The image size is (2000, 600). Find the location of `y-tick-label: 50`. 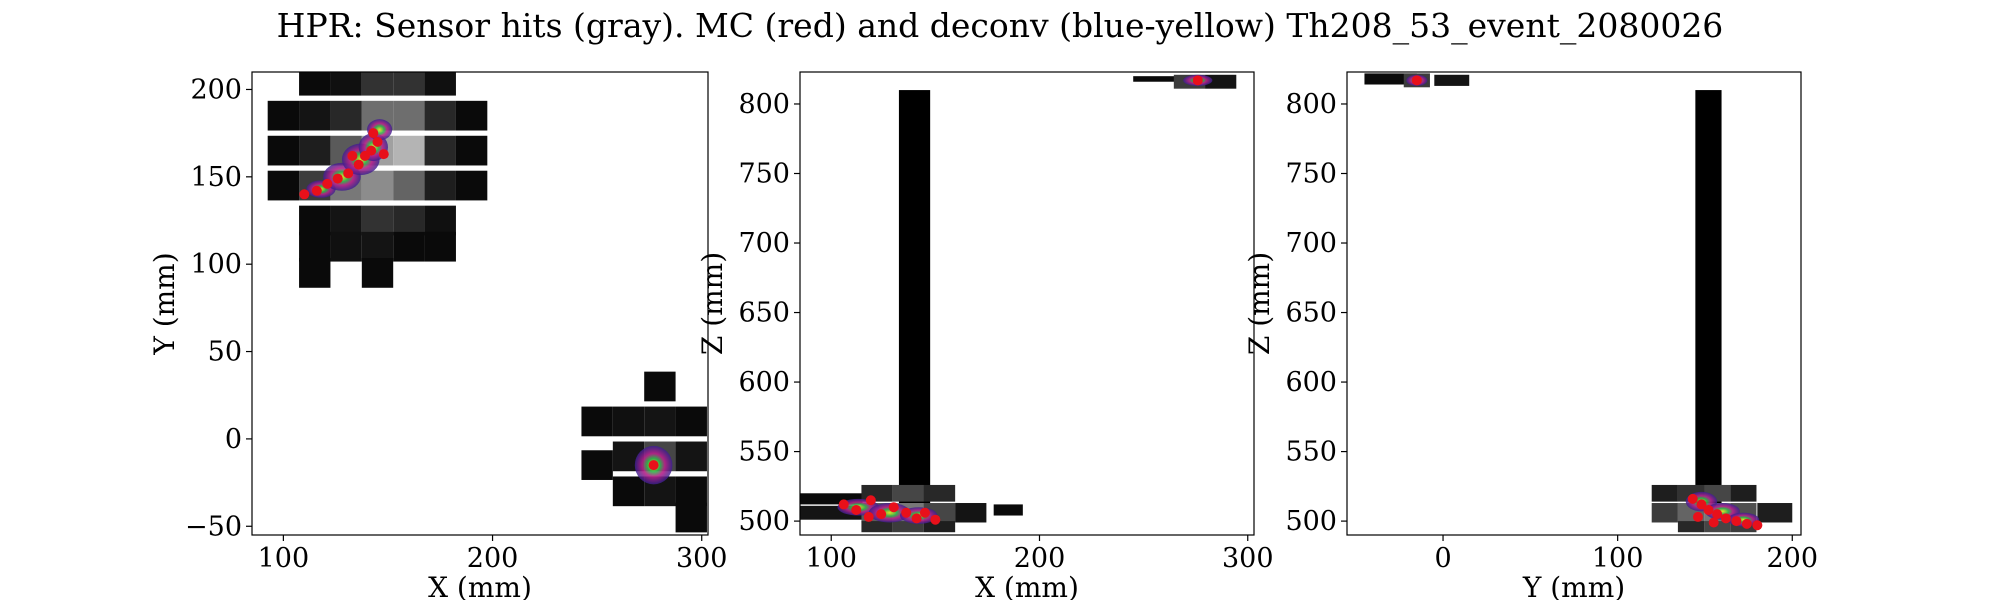

y-tick-label: 50 is located at coordinates (225, 352).